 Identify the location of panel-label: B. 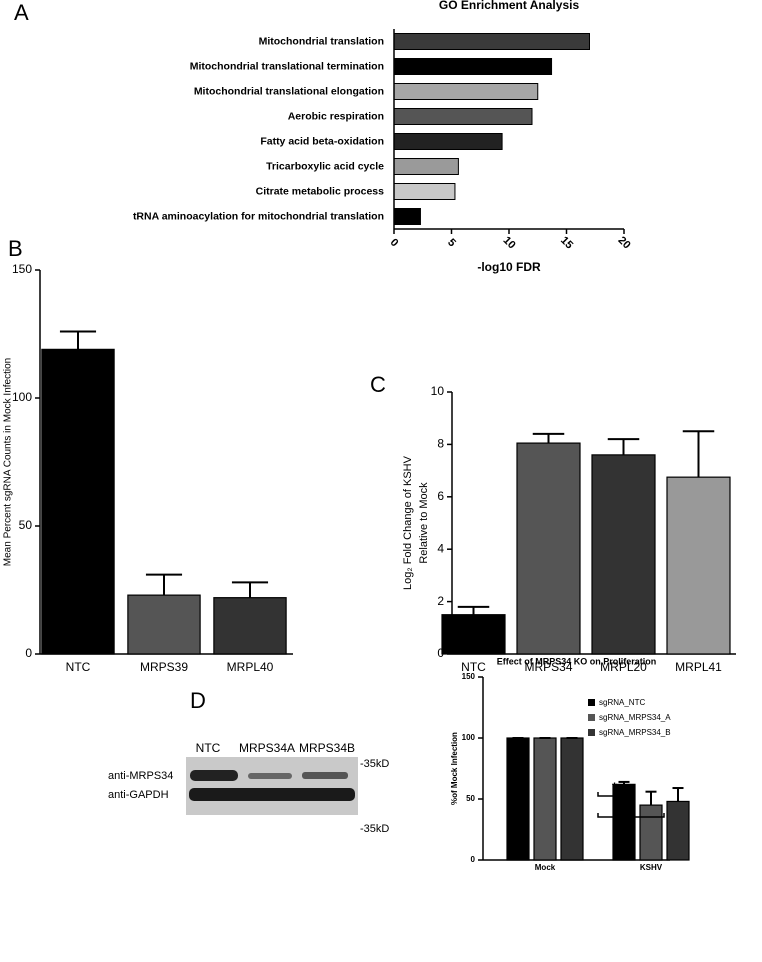
(15, 248).